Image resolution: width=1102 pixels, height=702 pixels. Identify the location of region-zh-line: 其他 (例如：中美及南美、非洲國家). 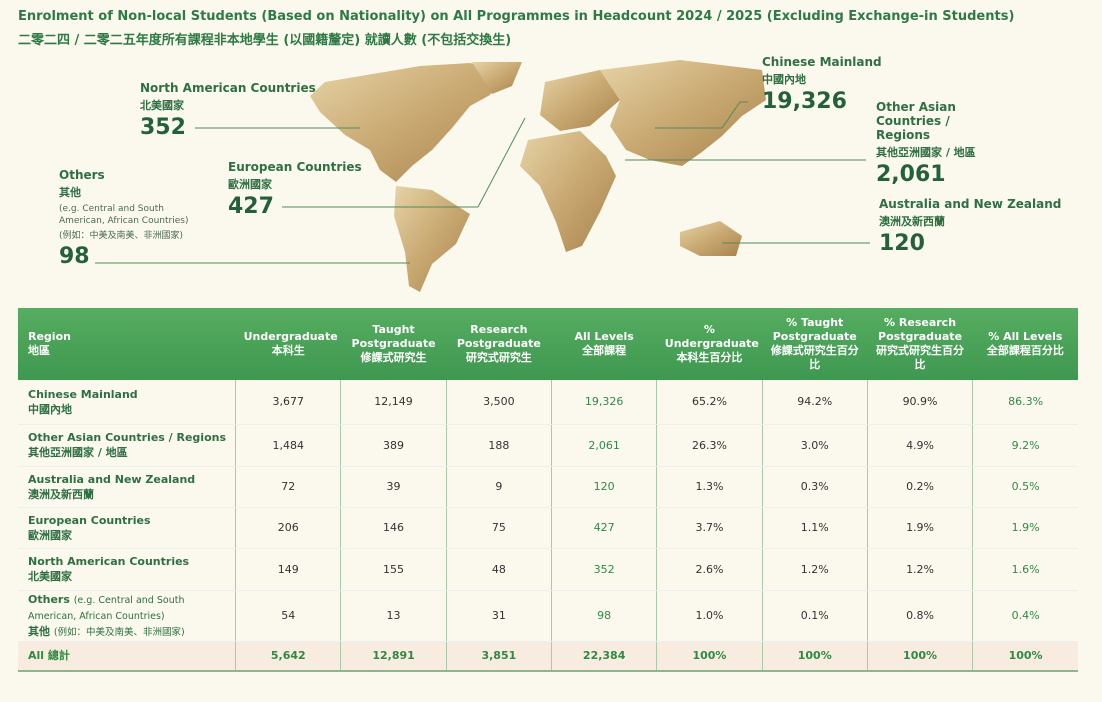
(131, 632).